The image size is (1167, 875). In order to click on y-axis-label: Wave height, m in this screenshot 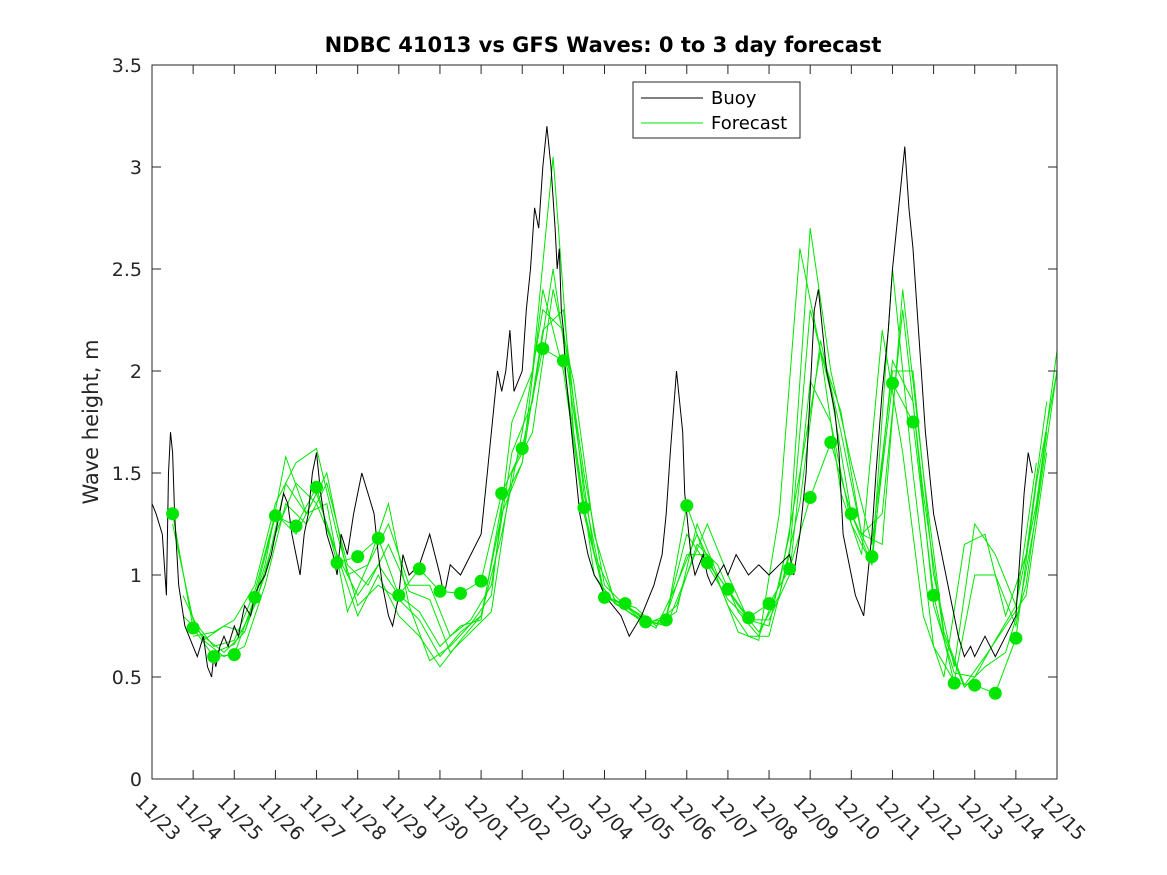, I will do `click(91, 421)`.